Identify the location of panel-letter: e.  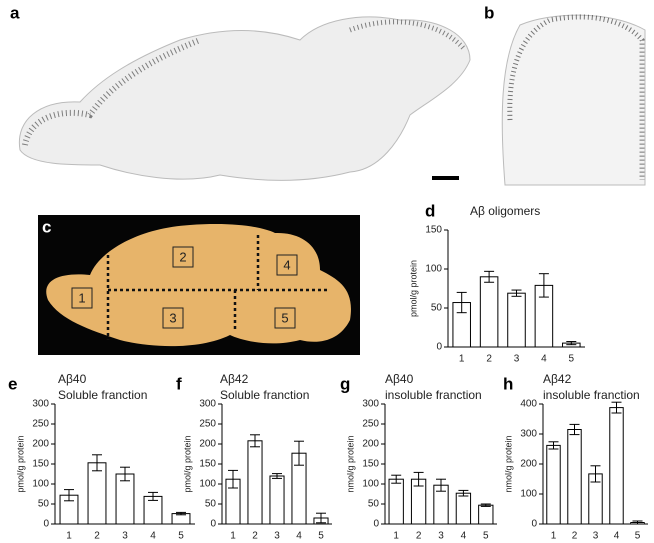
(12, 383).